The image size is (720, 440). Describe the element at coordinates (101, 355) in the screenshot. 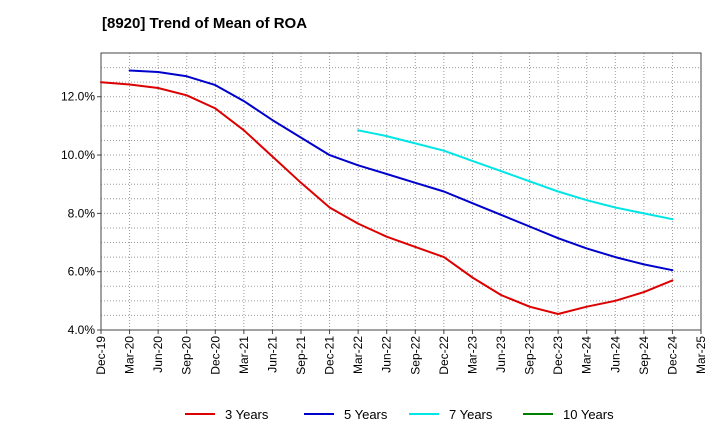

I see `x-tick-label: Dec-19` at that location.